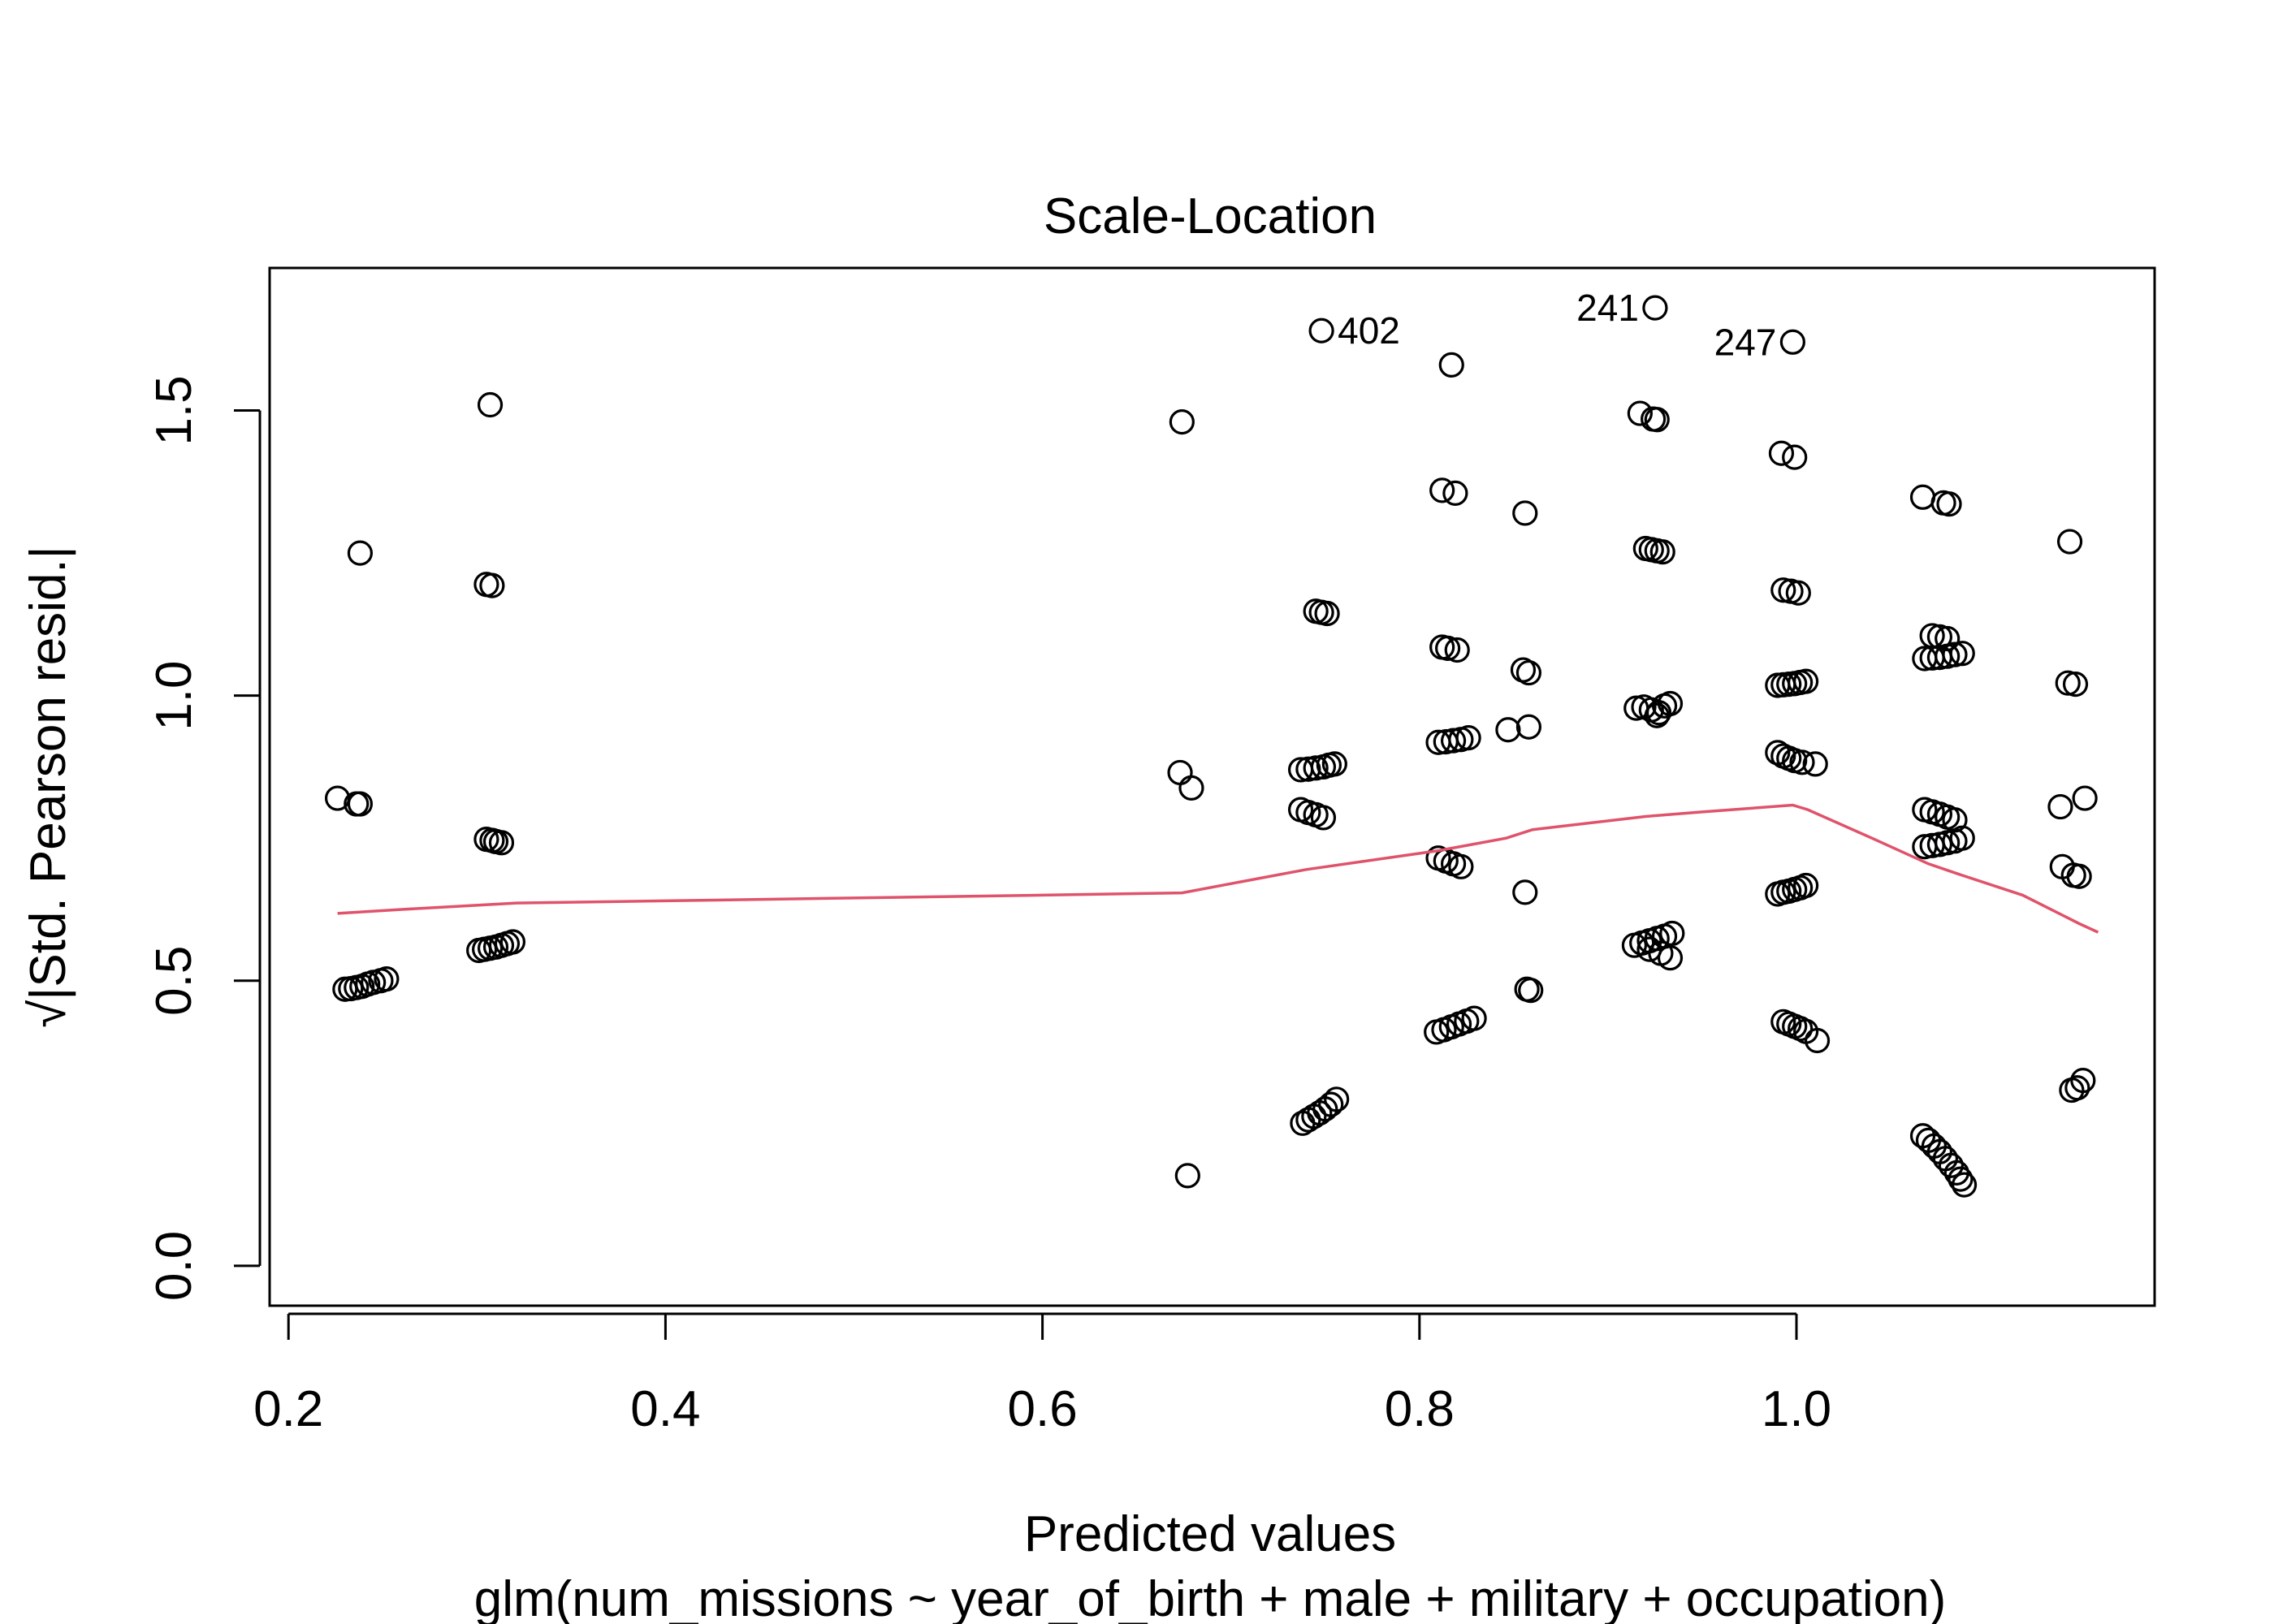 Image resolution: width=2274 pixels, height=1624 pixels. Describe the element at coordinates (1608, 308) in the screenshot. I see `point-label: 241` at that location.